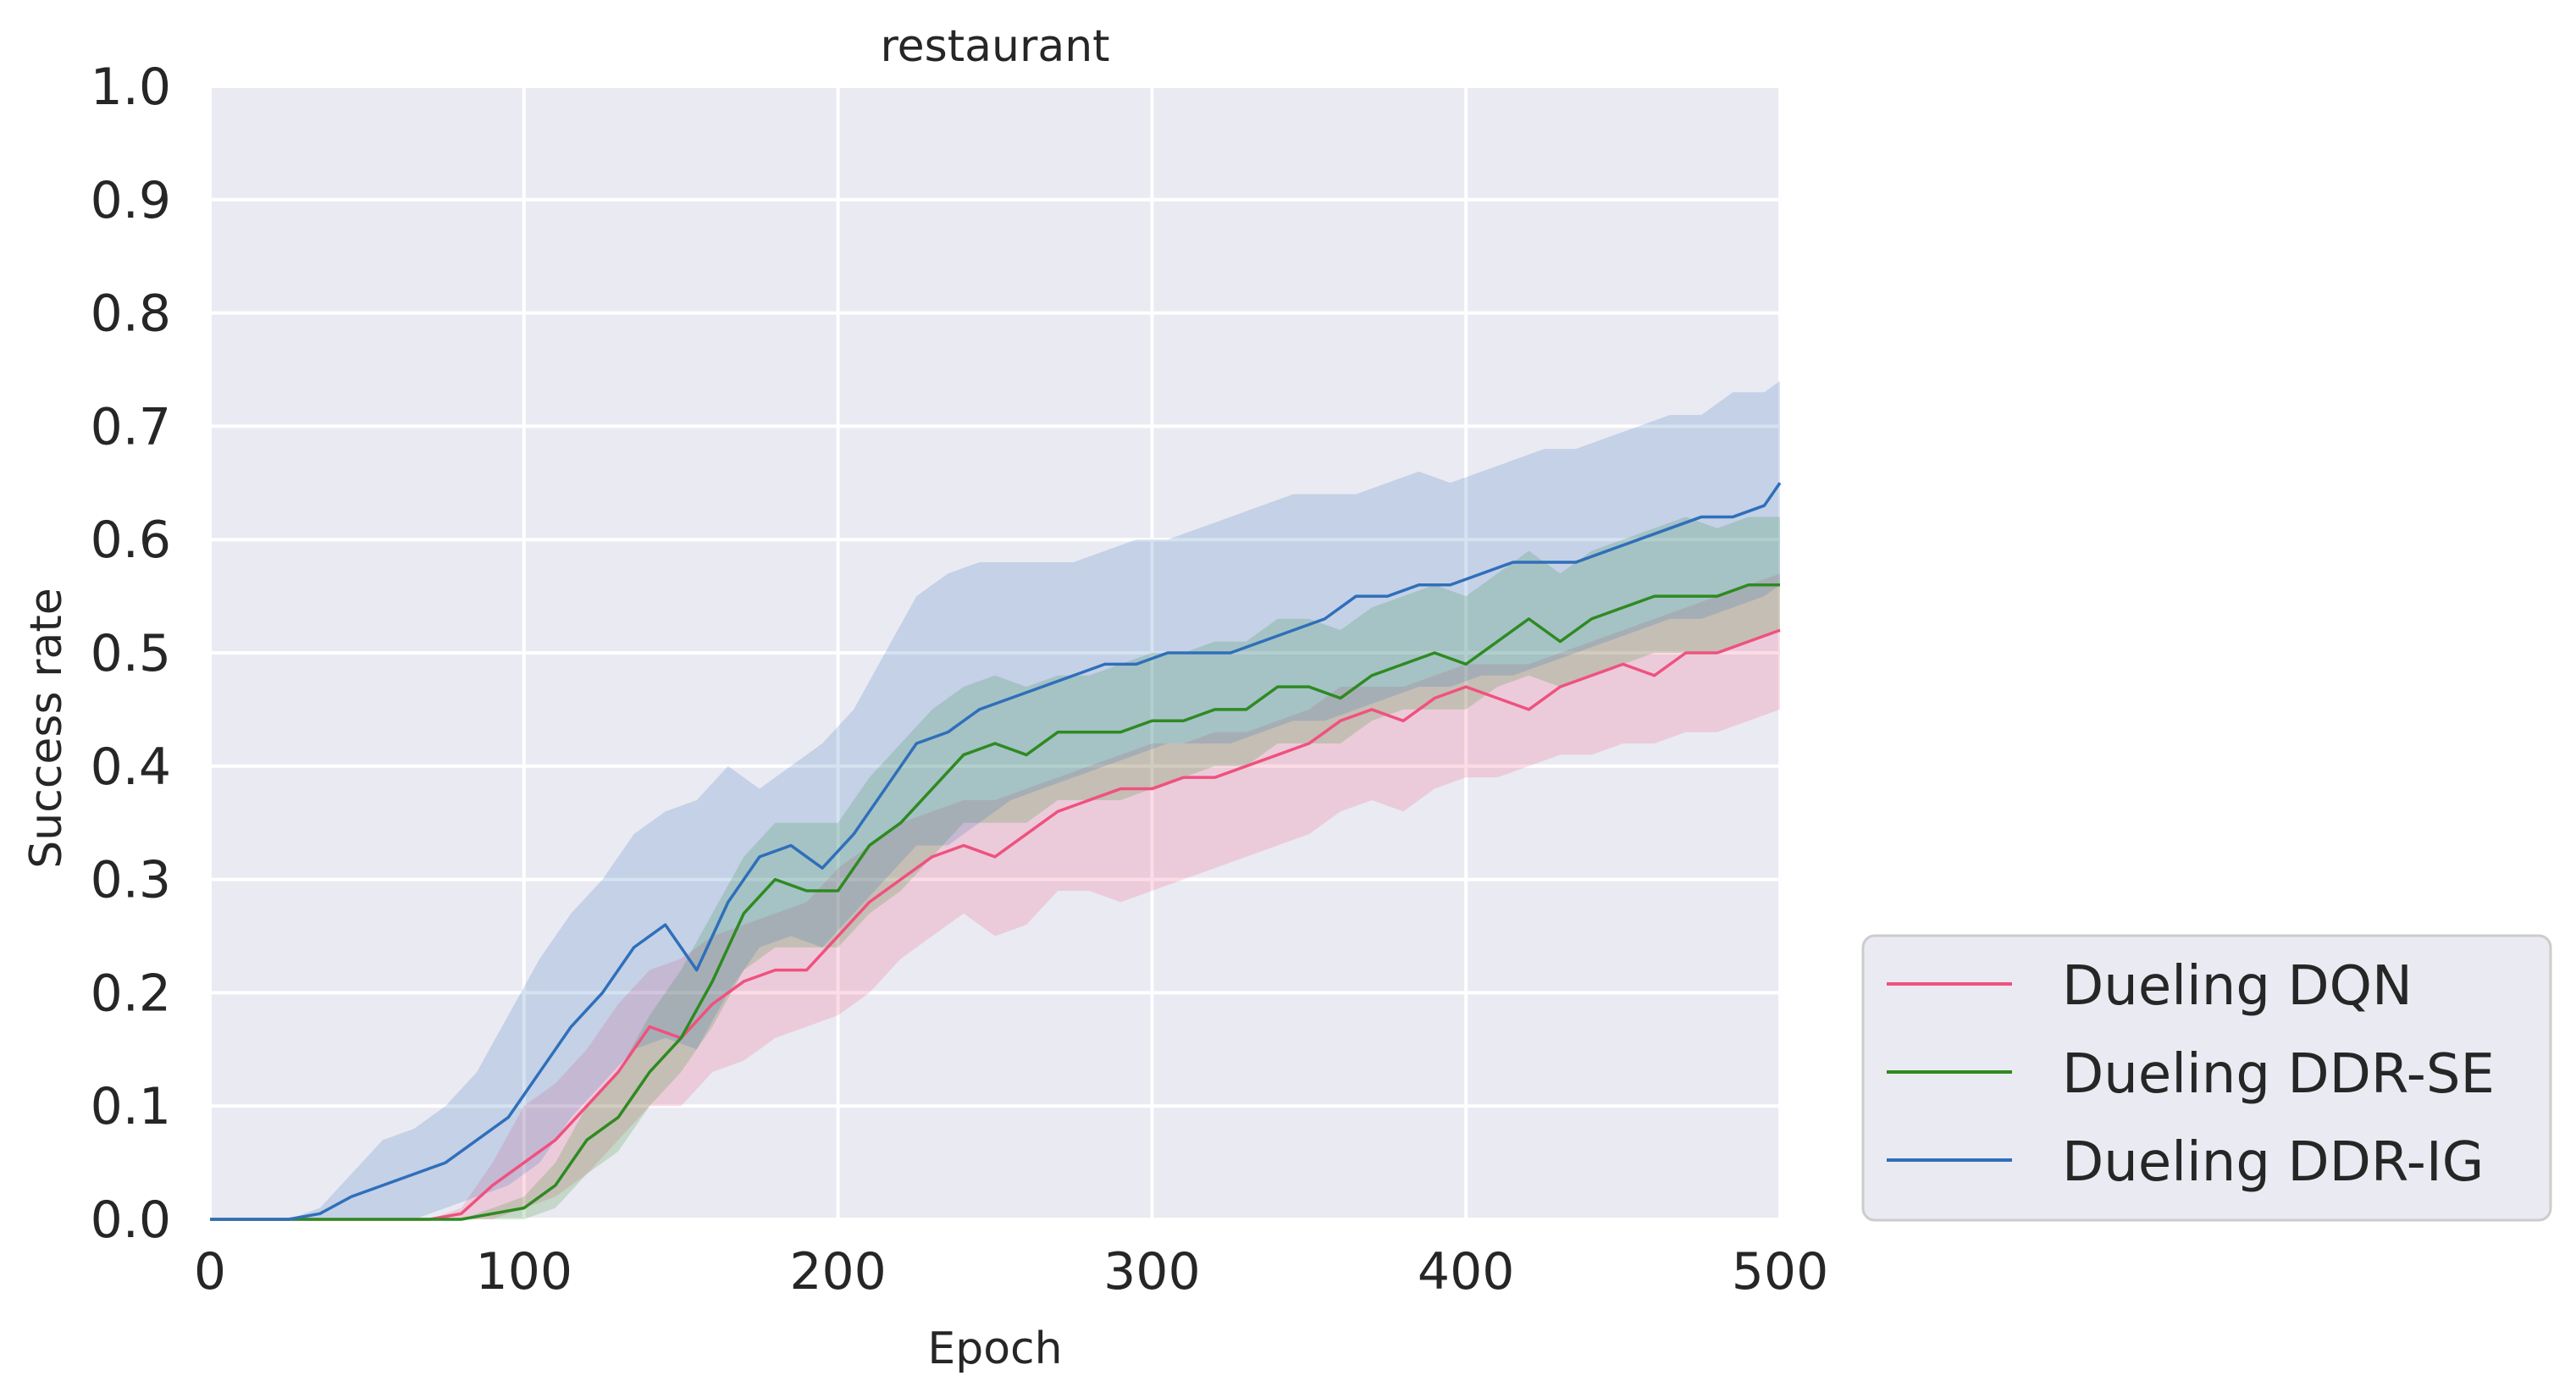  Describe the element at coordinates (1466, 1271) in the screenshot. I see `x-tick-label: 400` at that location.